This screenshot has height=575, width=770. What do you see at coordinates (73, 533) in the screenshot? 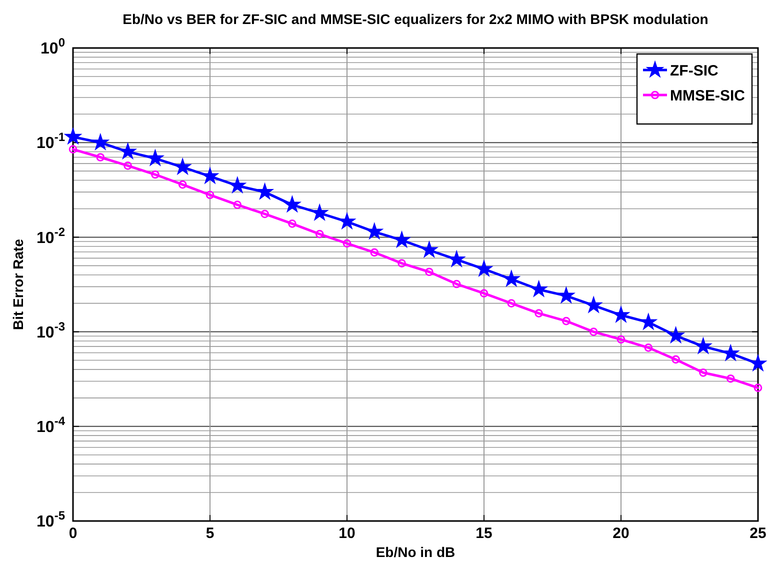
I see `x-tick-label: 0` at bounding box center [73, 533].